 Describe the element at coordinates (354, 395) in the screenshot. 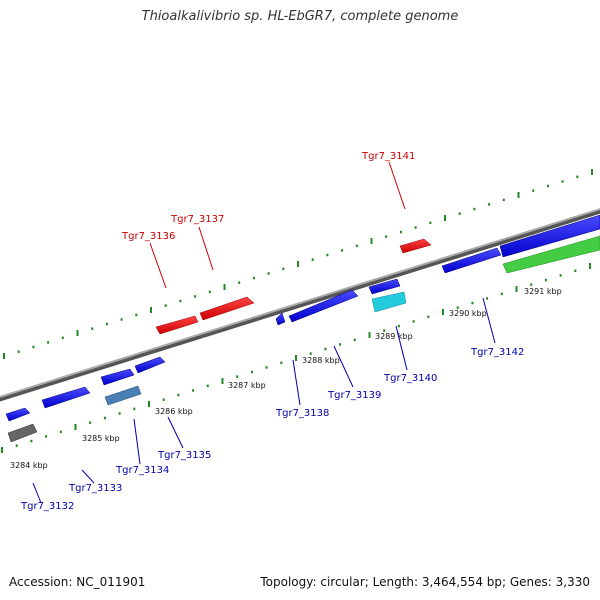

I see `gene-label-tgr7-3139: Tgr7_3139` at that location.